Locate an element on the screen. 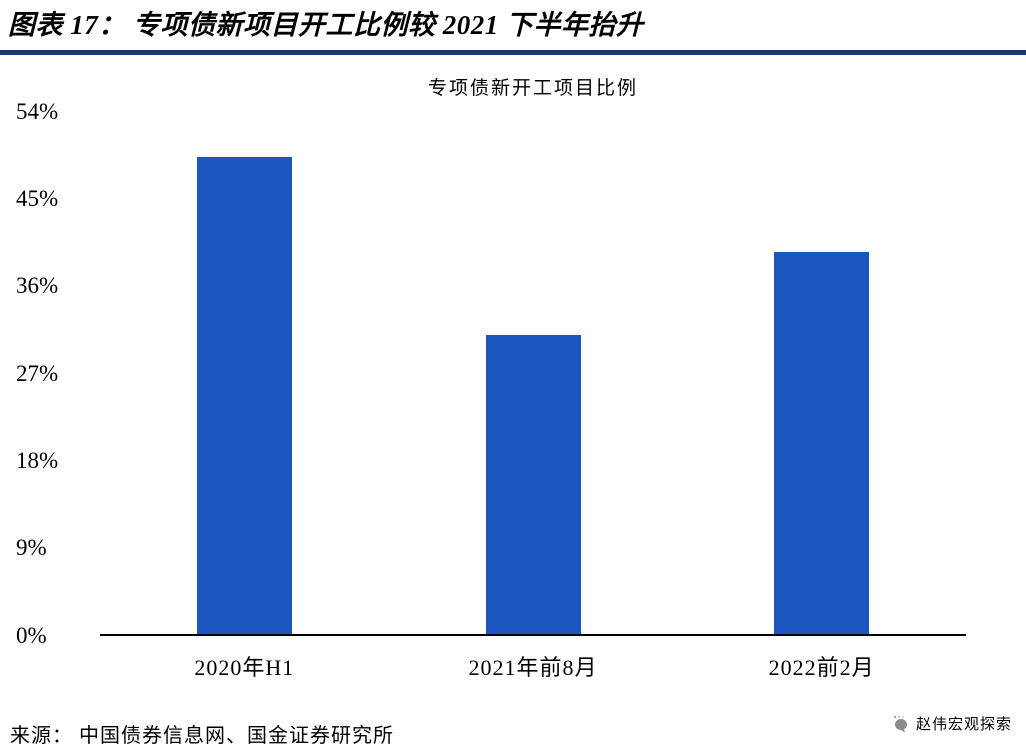 This screenshot has width=1026, height=756. bar-2022前2月 is located at coordinates (822, 442).